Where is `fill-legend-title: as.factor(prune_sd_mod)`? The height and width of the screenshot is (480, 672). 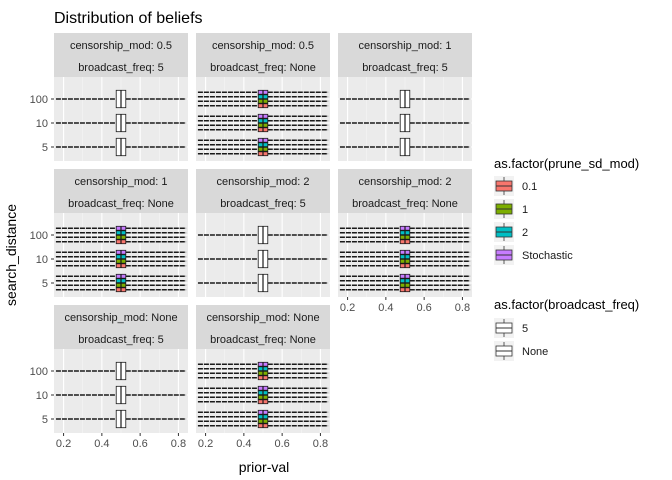 fill-legend-title: as.factor(prune_sd_mod) is located at coordinates (566, 163).